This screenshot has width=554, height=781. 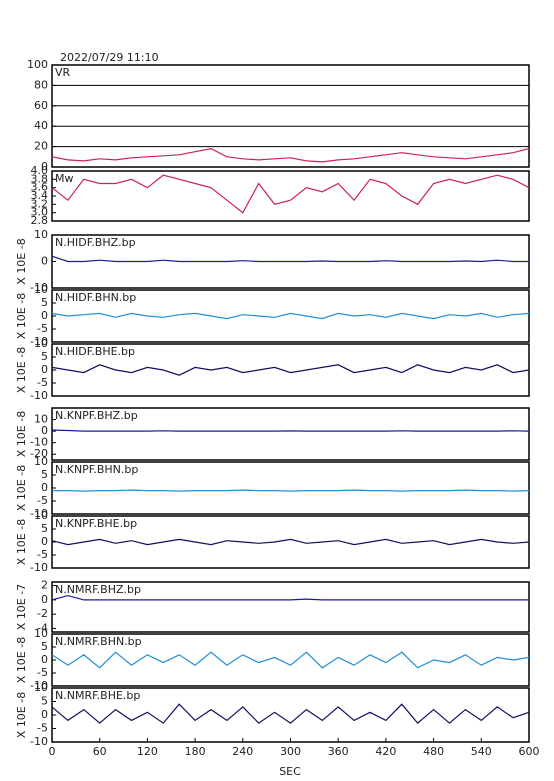 I want to click on panel-name: N.KNPF.BHN.bp, so click(x=96, y=469).